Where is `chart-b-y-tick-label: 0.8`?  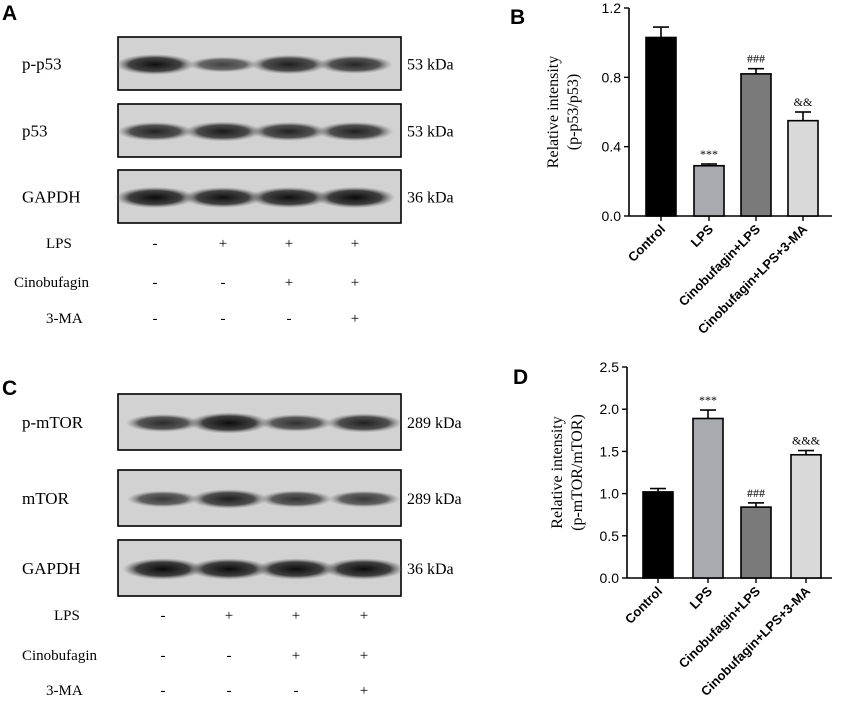 chart-b-y-tick-label: 0.8 is located at coordinates (612, 77).